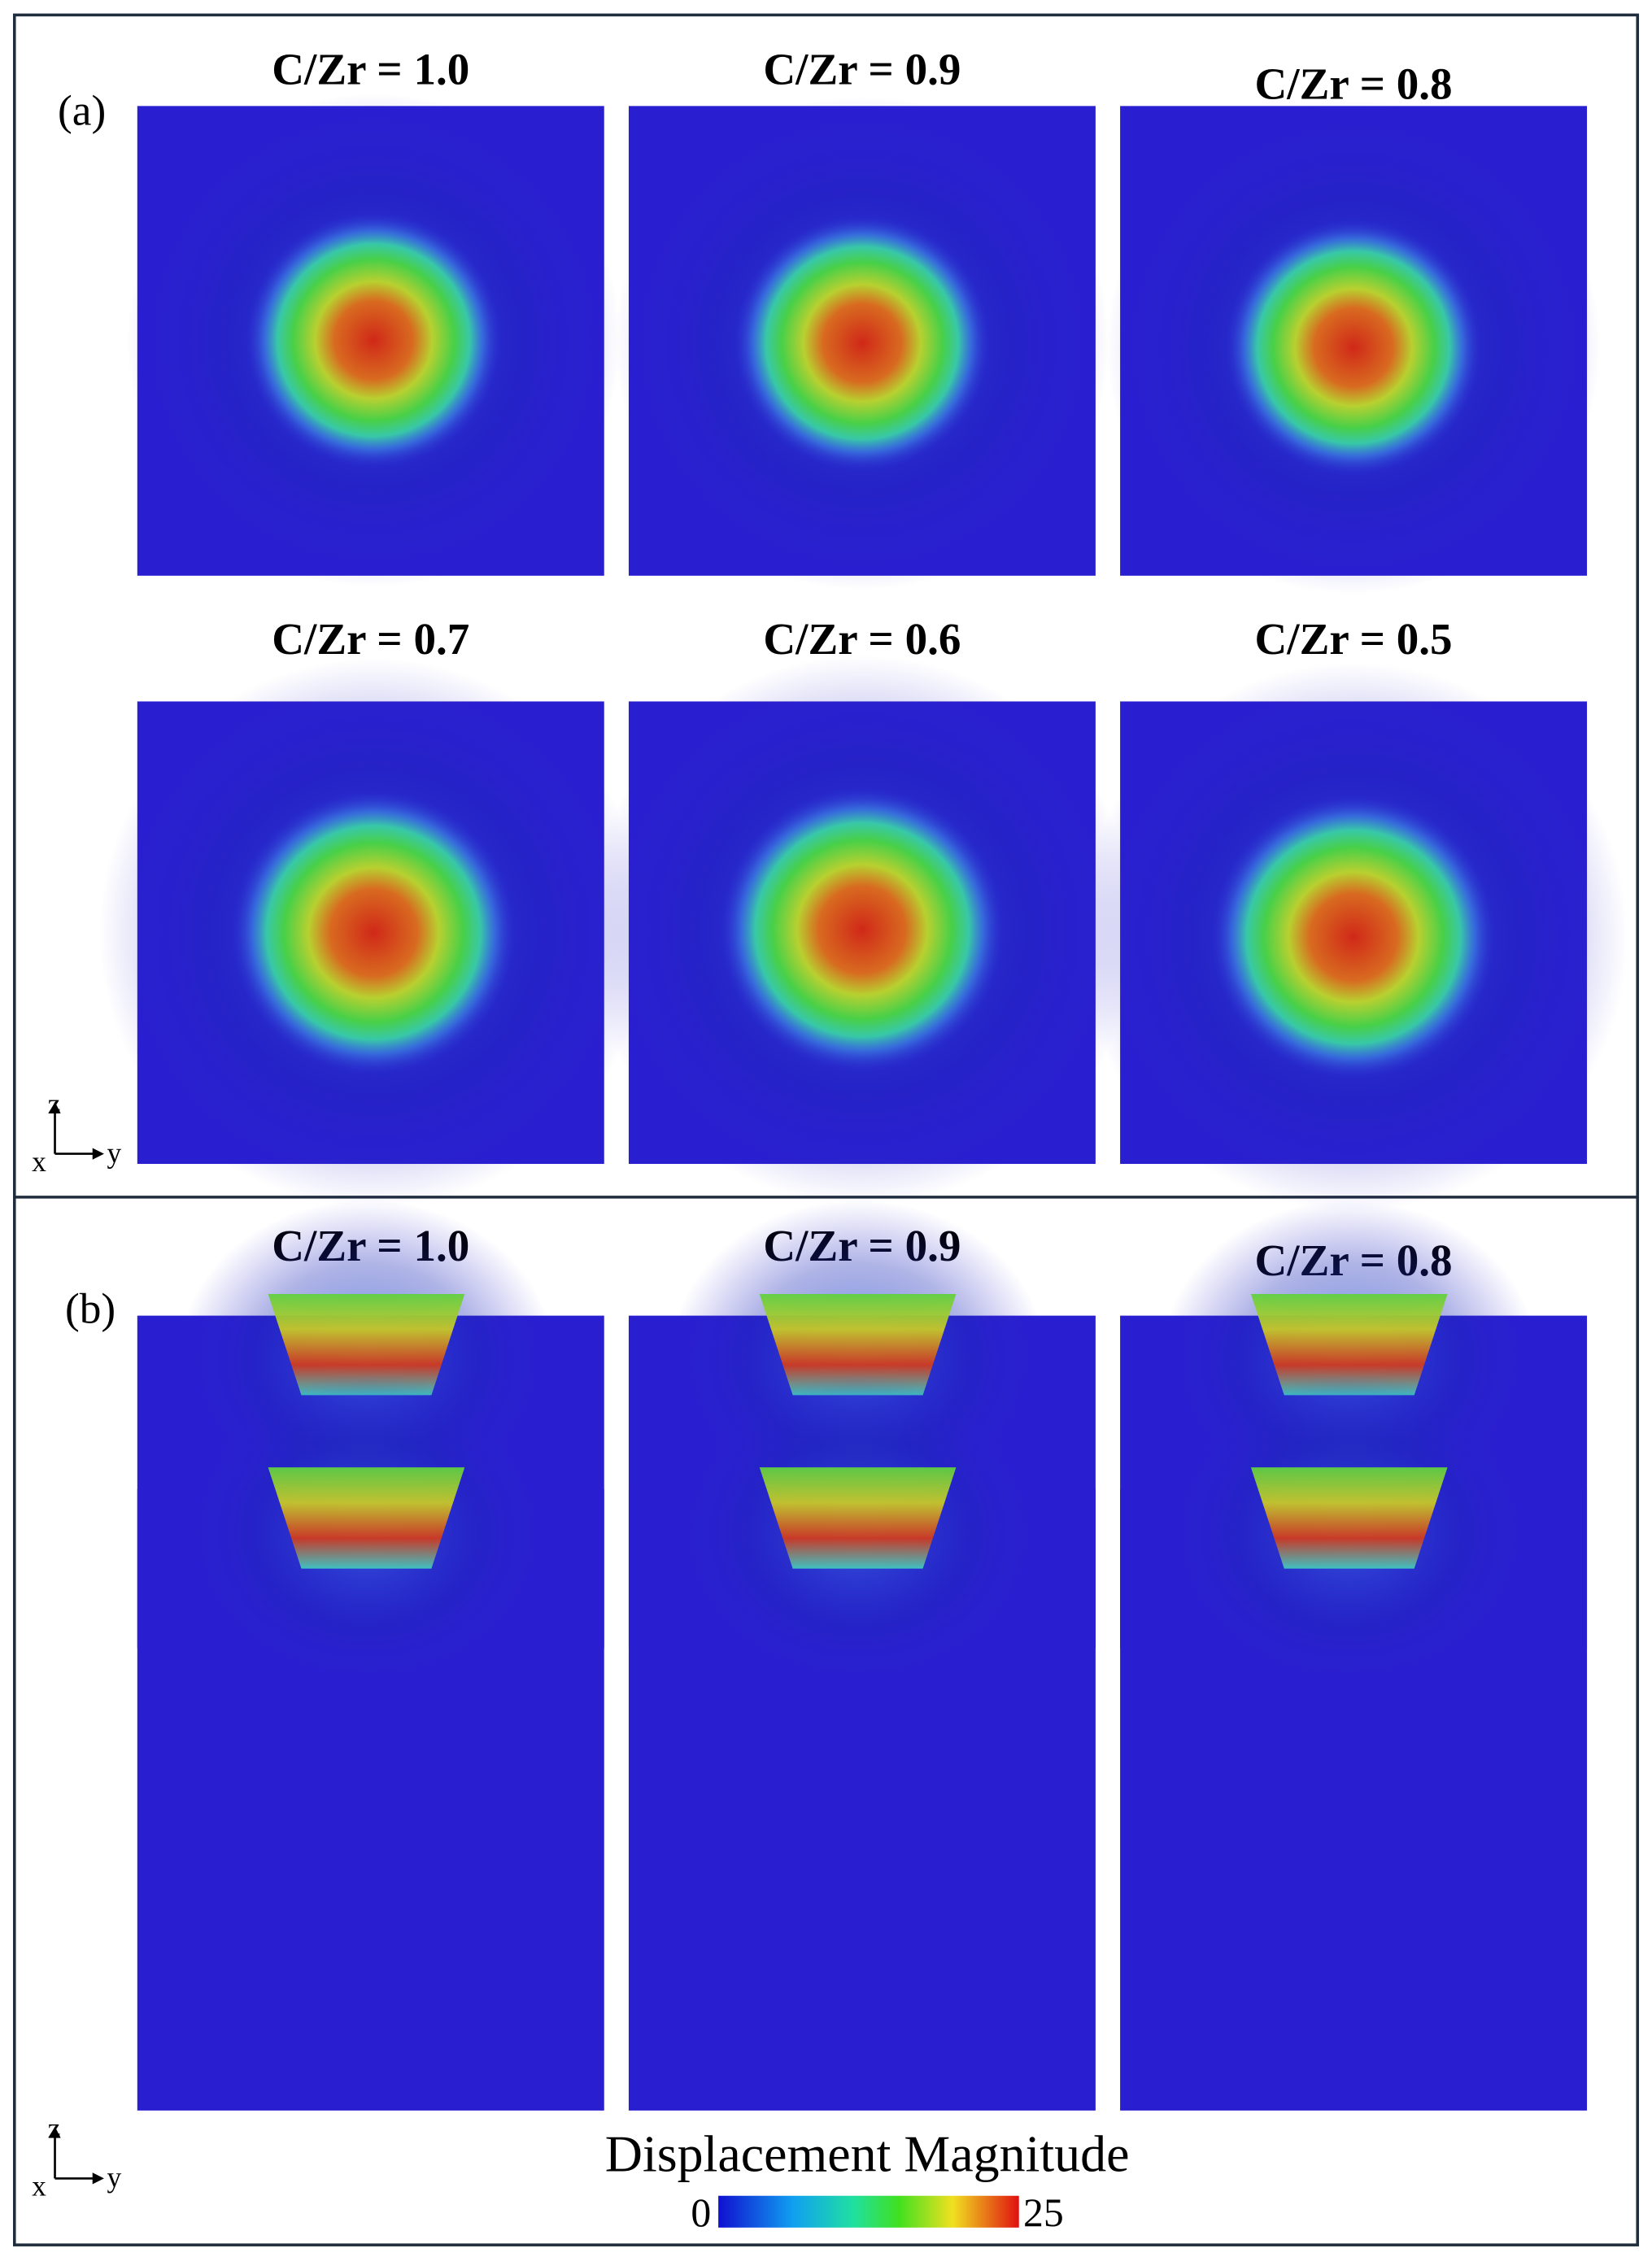 The width and height of the screenshot is (1652, 2257). What do you see at coordinates (1354, 639) in the screenshot?
I see `panel-title: C/Zr = 0.5` at bounding box center [1354, 639].